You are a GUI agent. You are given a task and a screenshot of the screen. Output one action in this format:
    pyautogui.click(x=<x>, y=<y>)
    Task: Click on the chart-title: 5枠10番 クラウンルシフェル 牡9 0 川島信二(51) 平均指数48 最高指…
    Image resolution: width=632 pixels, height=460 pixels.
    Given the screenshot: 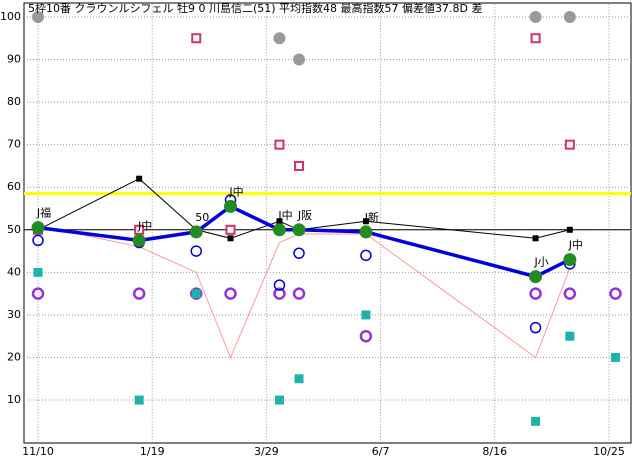 What is the action you would take?
    pyautogui.click(x=255, y=8)
    